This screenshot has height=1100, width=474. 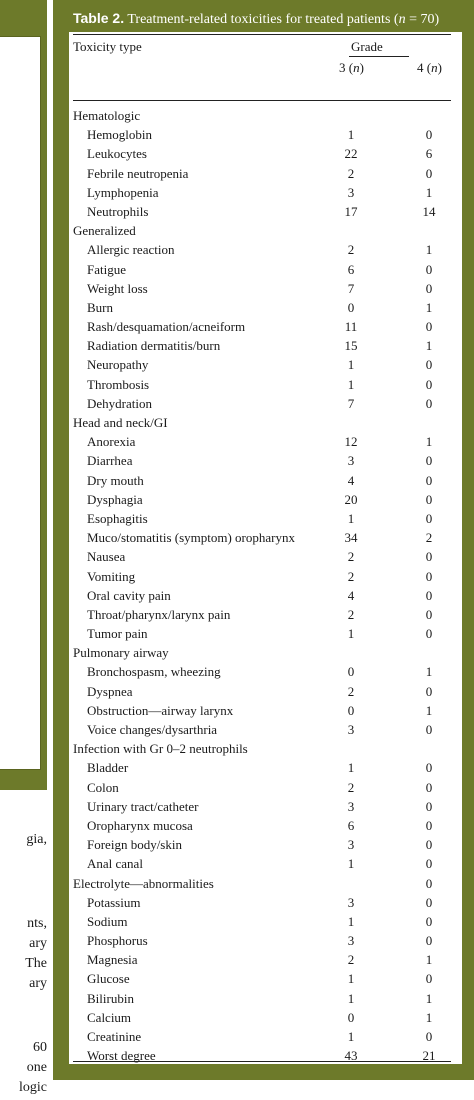 I want to click on table-row: Tumor pain 1 0, so click(x=265, y=633).